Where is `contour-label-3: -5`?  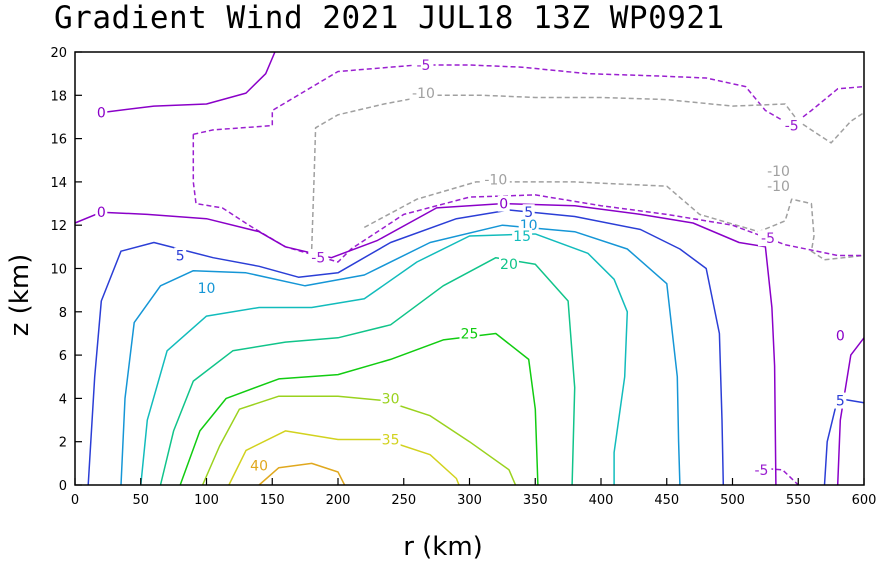
contour-label-3: -5 is located at coordinates (792, 127).